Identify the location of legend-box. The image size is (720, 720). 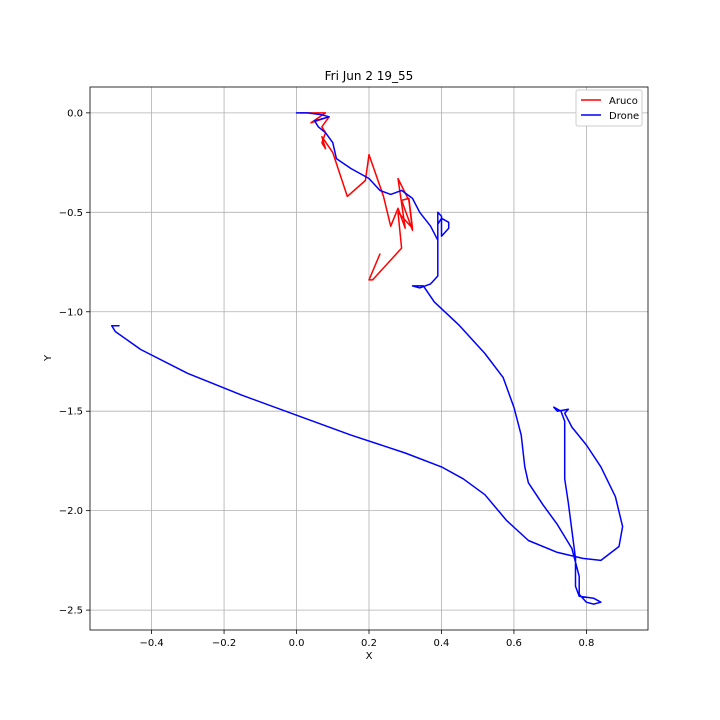
(609, 108).